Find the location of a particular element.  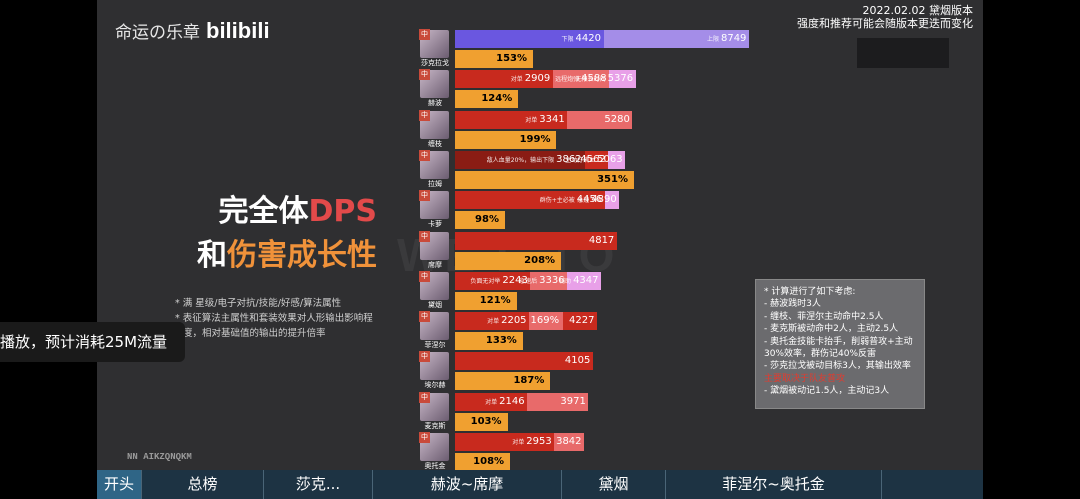

bar-value-label: 无限长时间 5376 is located at coordinates (604, 79).